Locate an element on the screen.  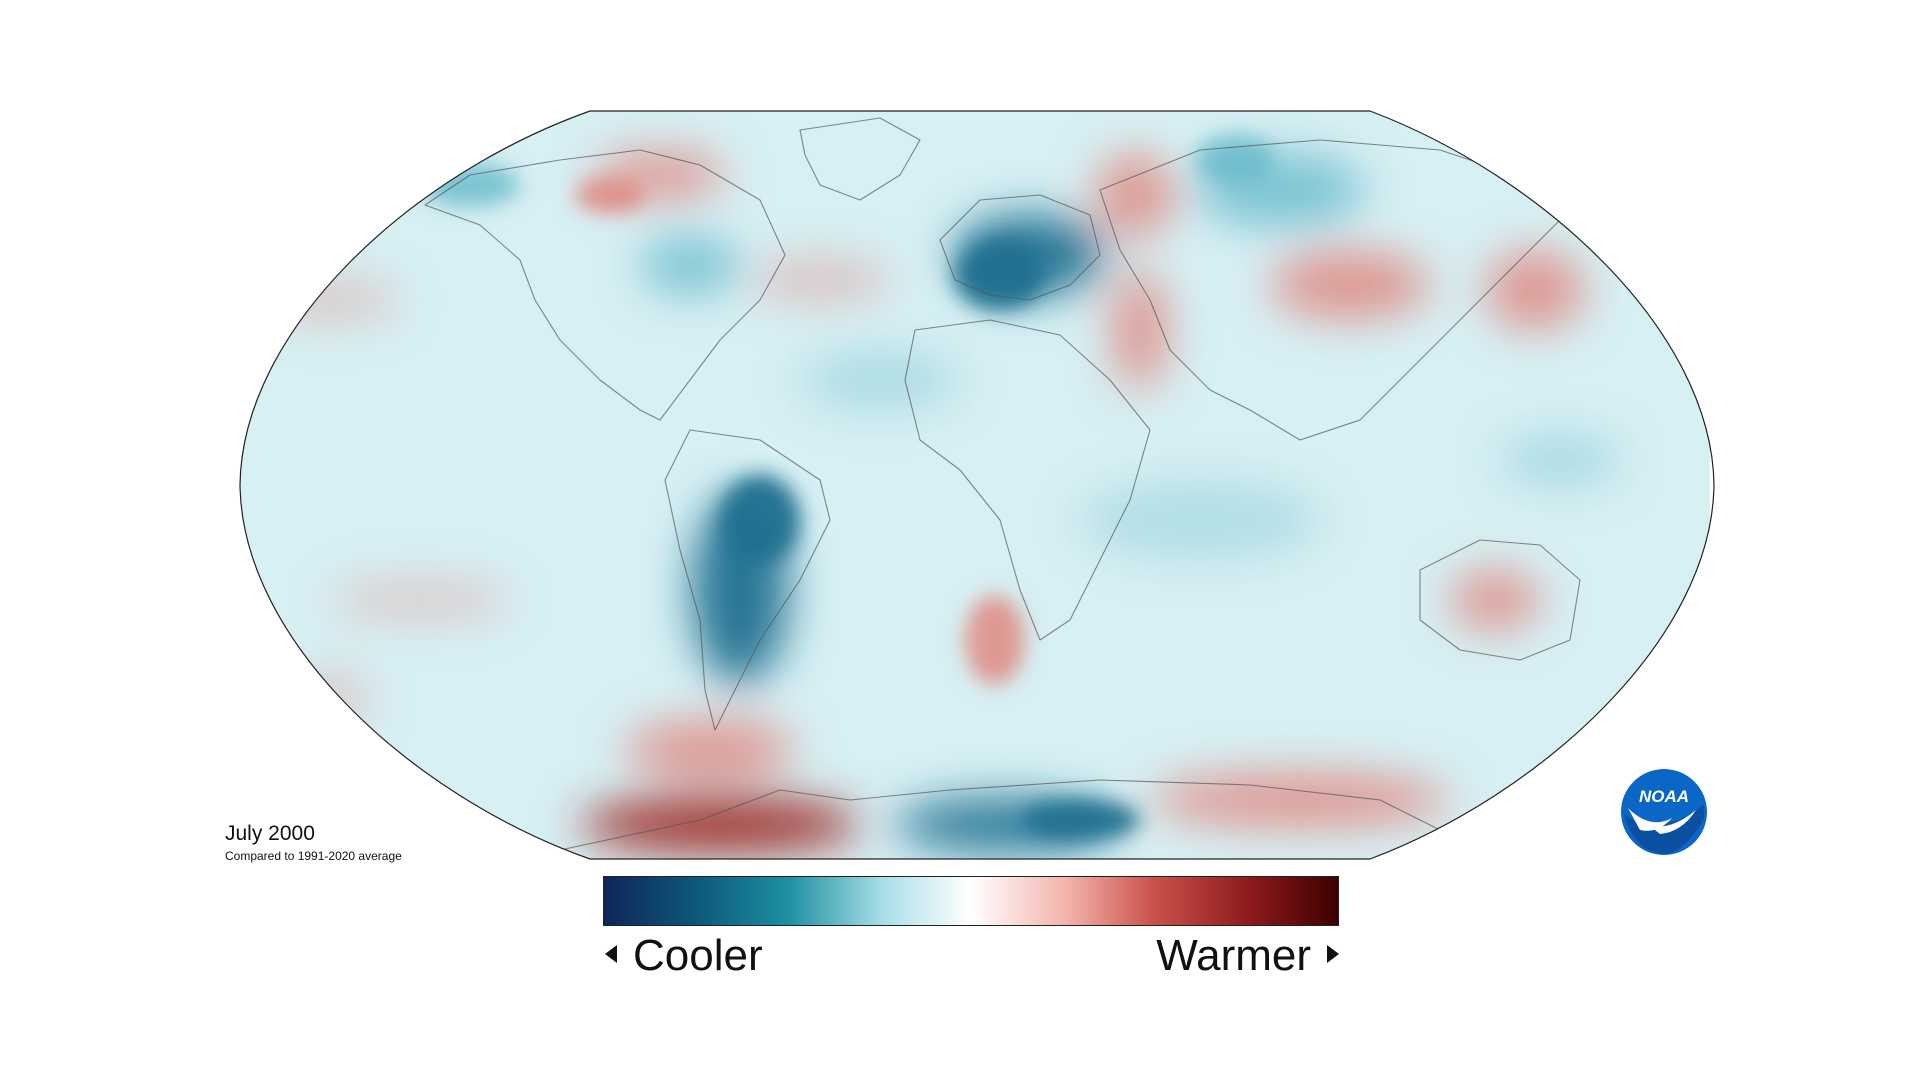
coastline-australia is located at coordinates (1500, 600).